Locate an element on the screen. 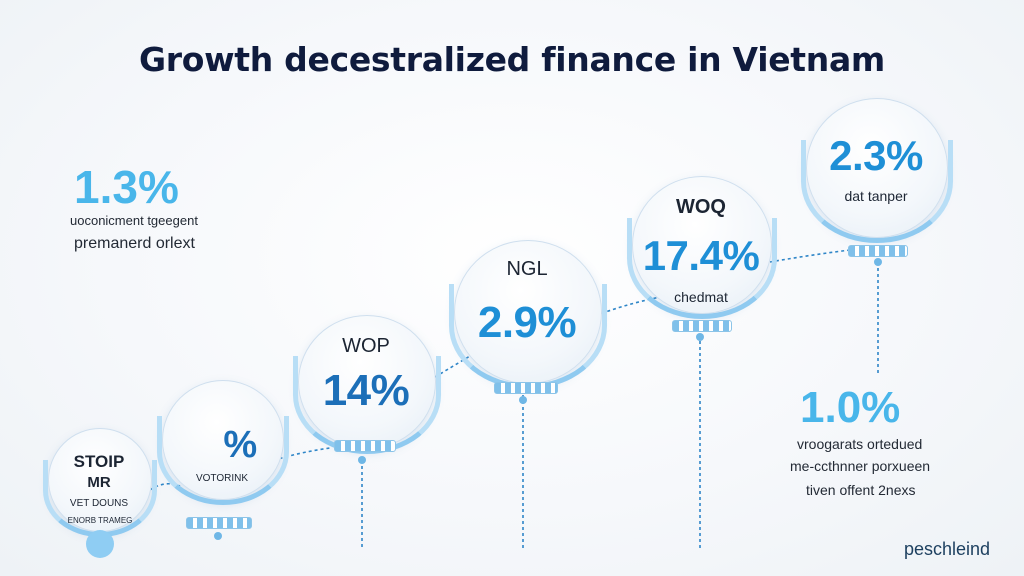  balloon-3-label: WOP is located at coordinates (366, 346).